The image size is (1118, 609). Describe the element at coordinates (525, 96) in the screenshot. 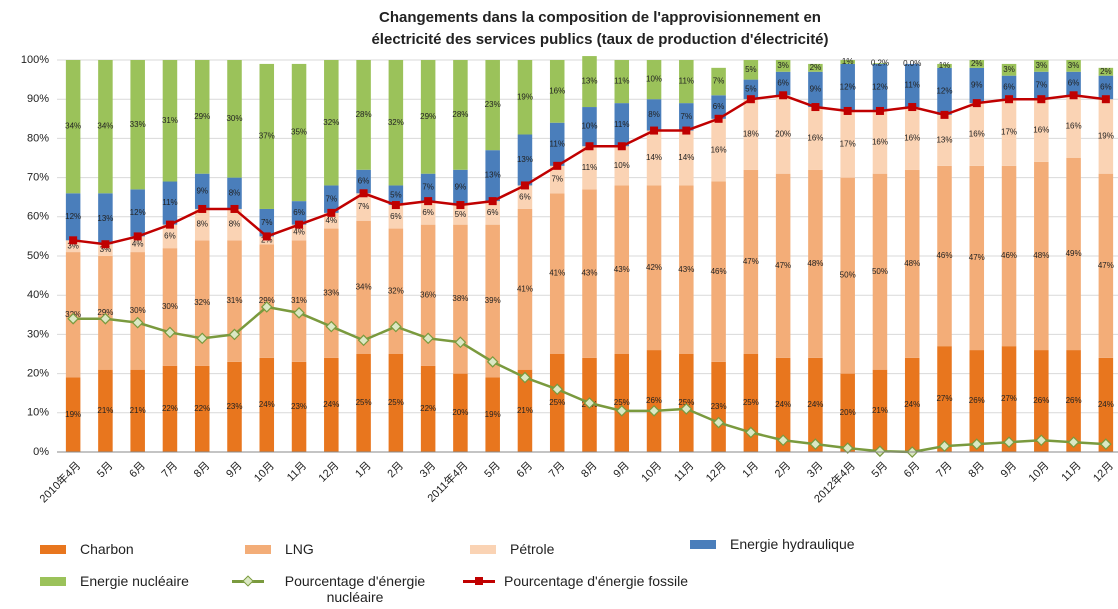

I see `data-label: 19%` at that location.